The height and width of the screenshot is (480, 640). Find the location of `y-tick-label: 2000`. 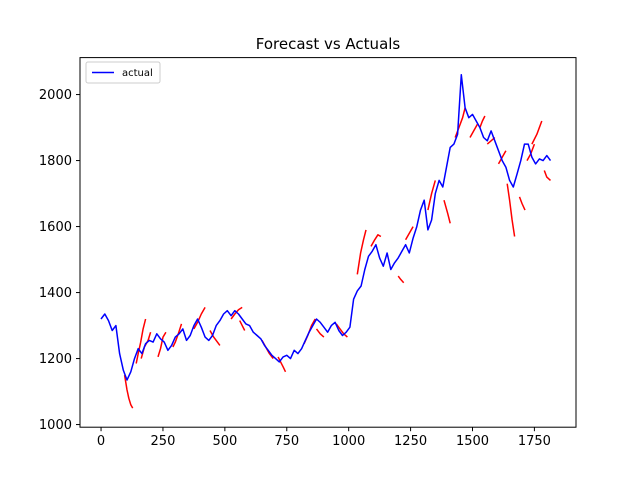

y-tick-label: 2000 is located at coordinates (55, 95).